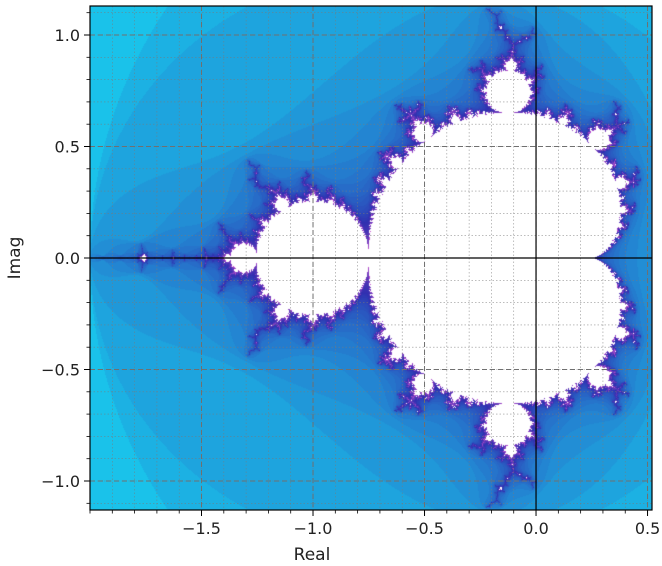 This screenshot has height=566, width=662. I want to click on y-axis-label: Imag, so click(15, 258).